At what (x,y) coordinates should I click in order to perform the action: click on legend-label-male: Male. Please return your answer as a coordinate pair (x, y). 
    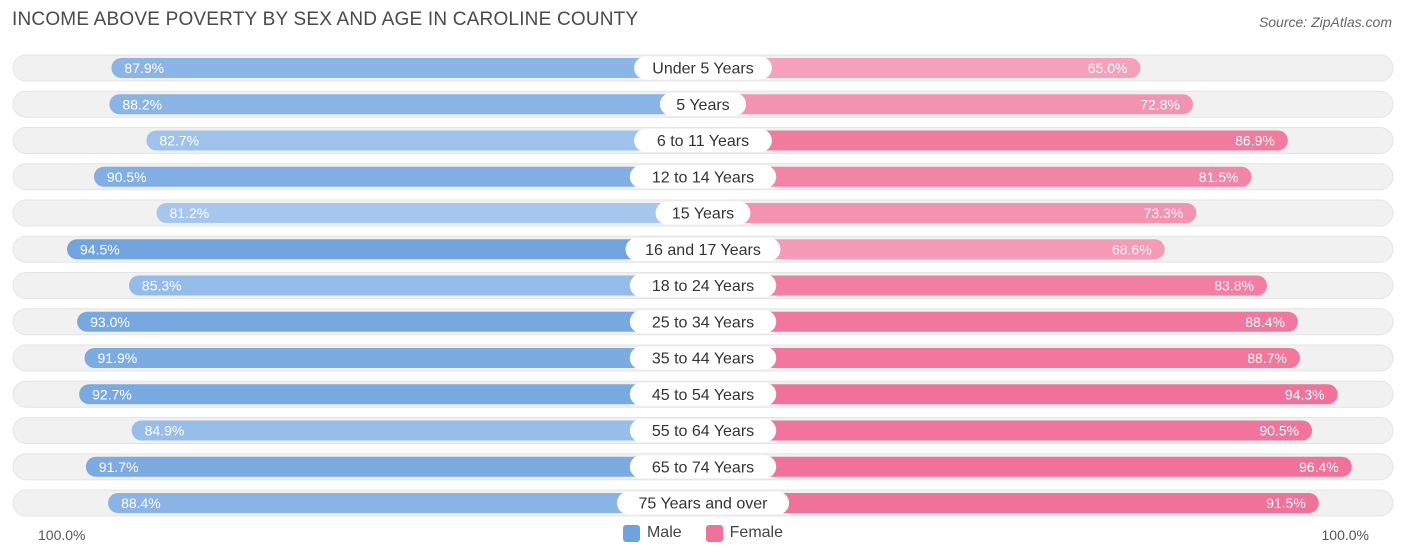
    Looking at the image, I should click on (664, 532).